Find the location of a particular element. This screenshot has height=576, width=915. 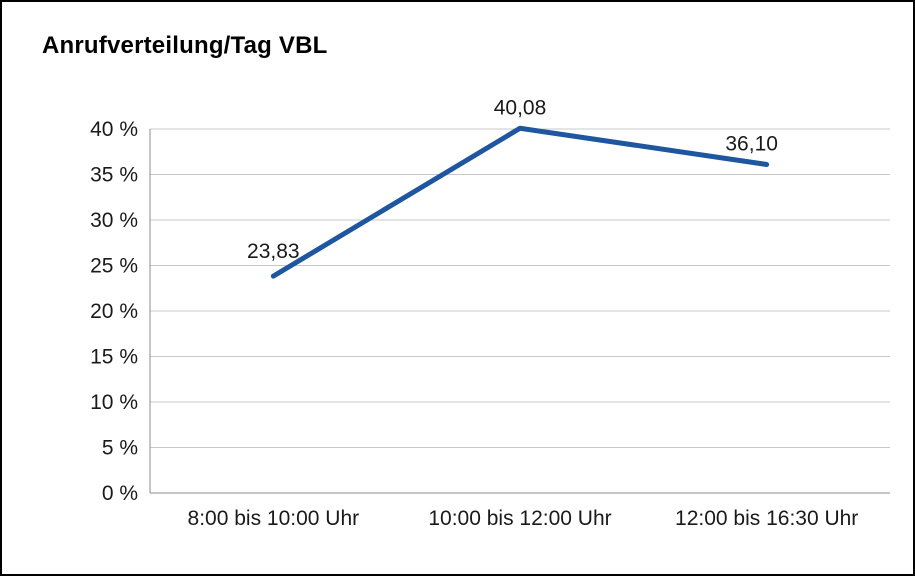

y-axis-tick-label: 15 % is located at coordinates (114, 357).